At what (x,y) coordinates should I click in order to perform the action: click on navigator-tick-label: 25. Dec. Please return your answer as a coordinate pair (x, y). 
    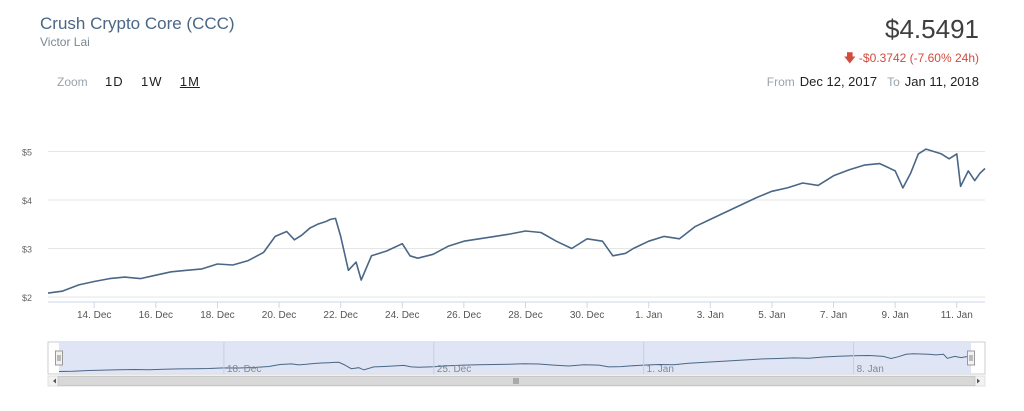
    Looking at the image, I should click on (454, 369).